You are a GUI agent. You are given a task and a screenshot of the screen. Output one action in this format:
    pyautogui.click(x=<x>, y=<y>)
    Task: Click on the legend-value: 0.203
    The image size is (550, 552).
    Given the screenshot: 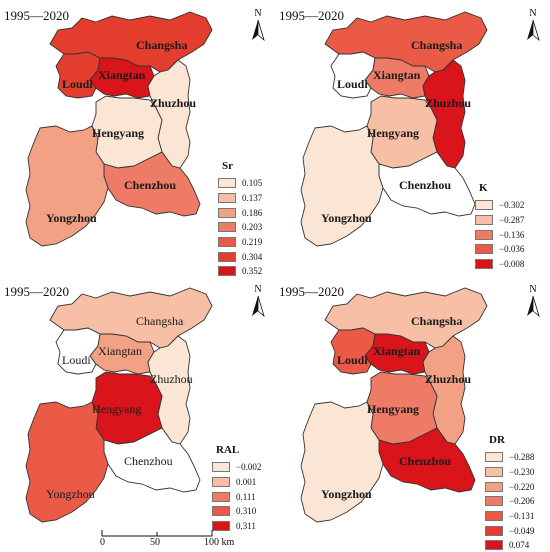 What is the action you would take?
    pyautogui.click(x=252, y=227)
    